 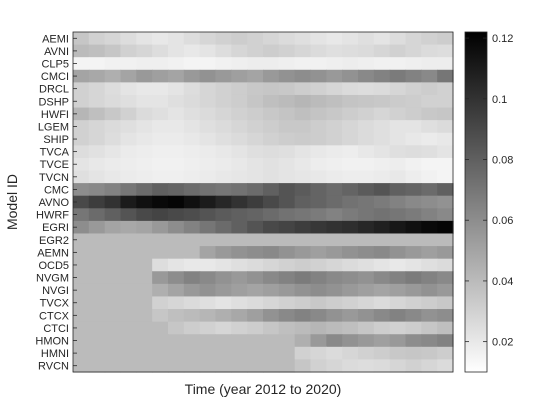 I want to click on y-tick-label: EGR2, so click(x=54, y=241).